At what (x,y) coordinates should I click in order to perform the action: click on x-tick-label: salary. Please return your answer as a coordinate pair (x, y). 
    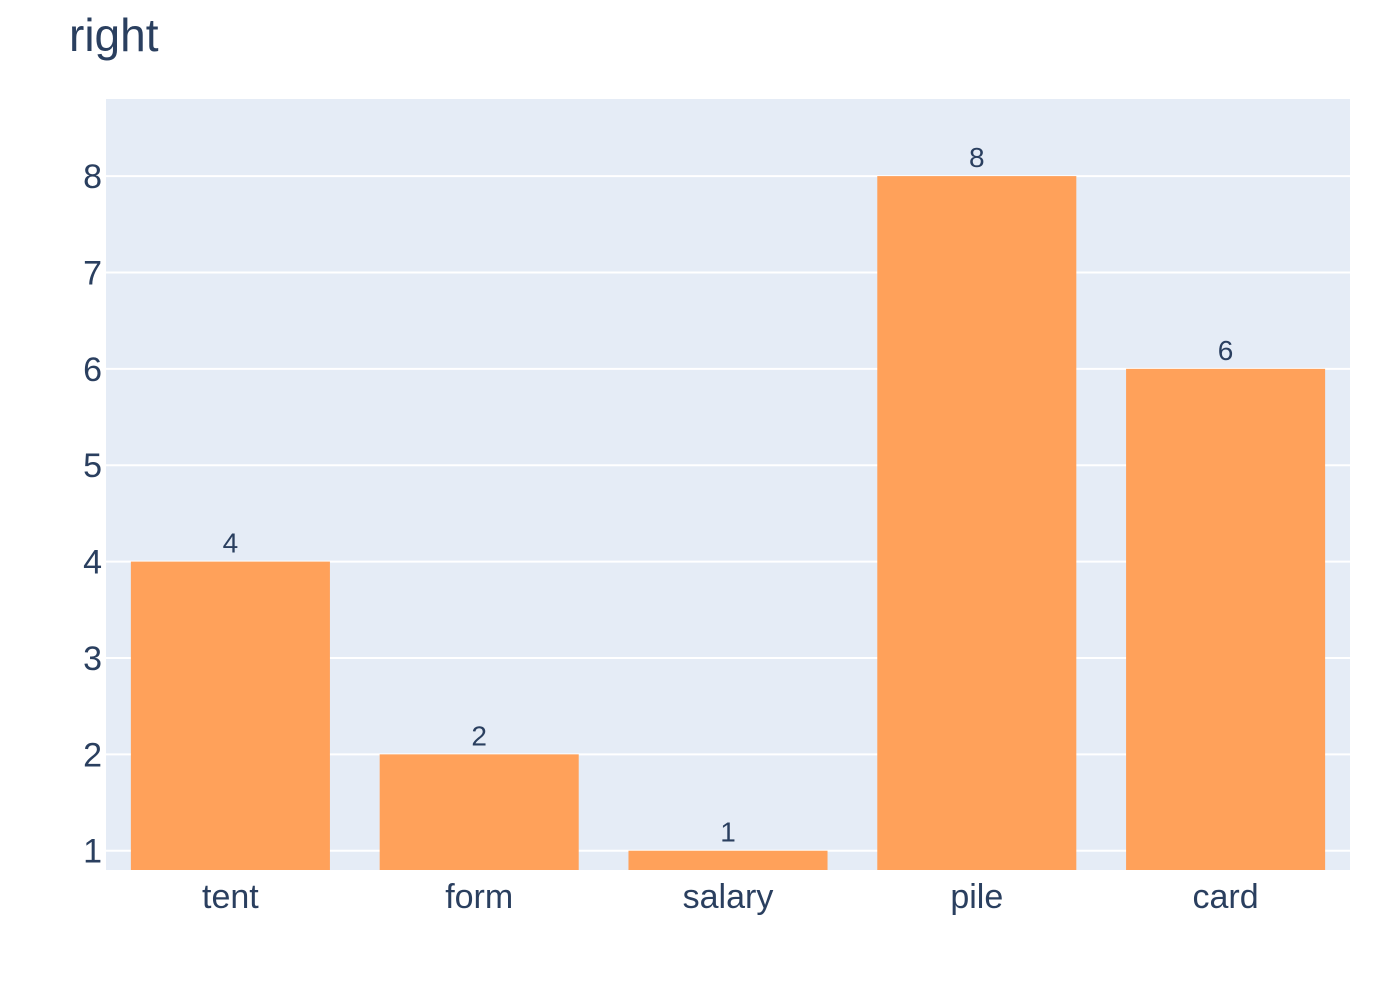
    Looking at the image, I should click on (728, 897).